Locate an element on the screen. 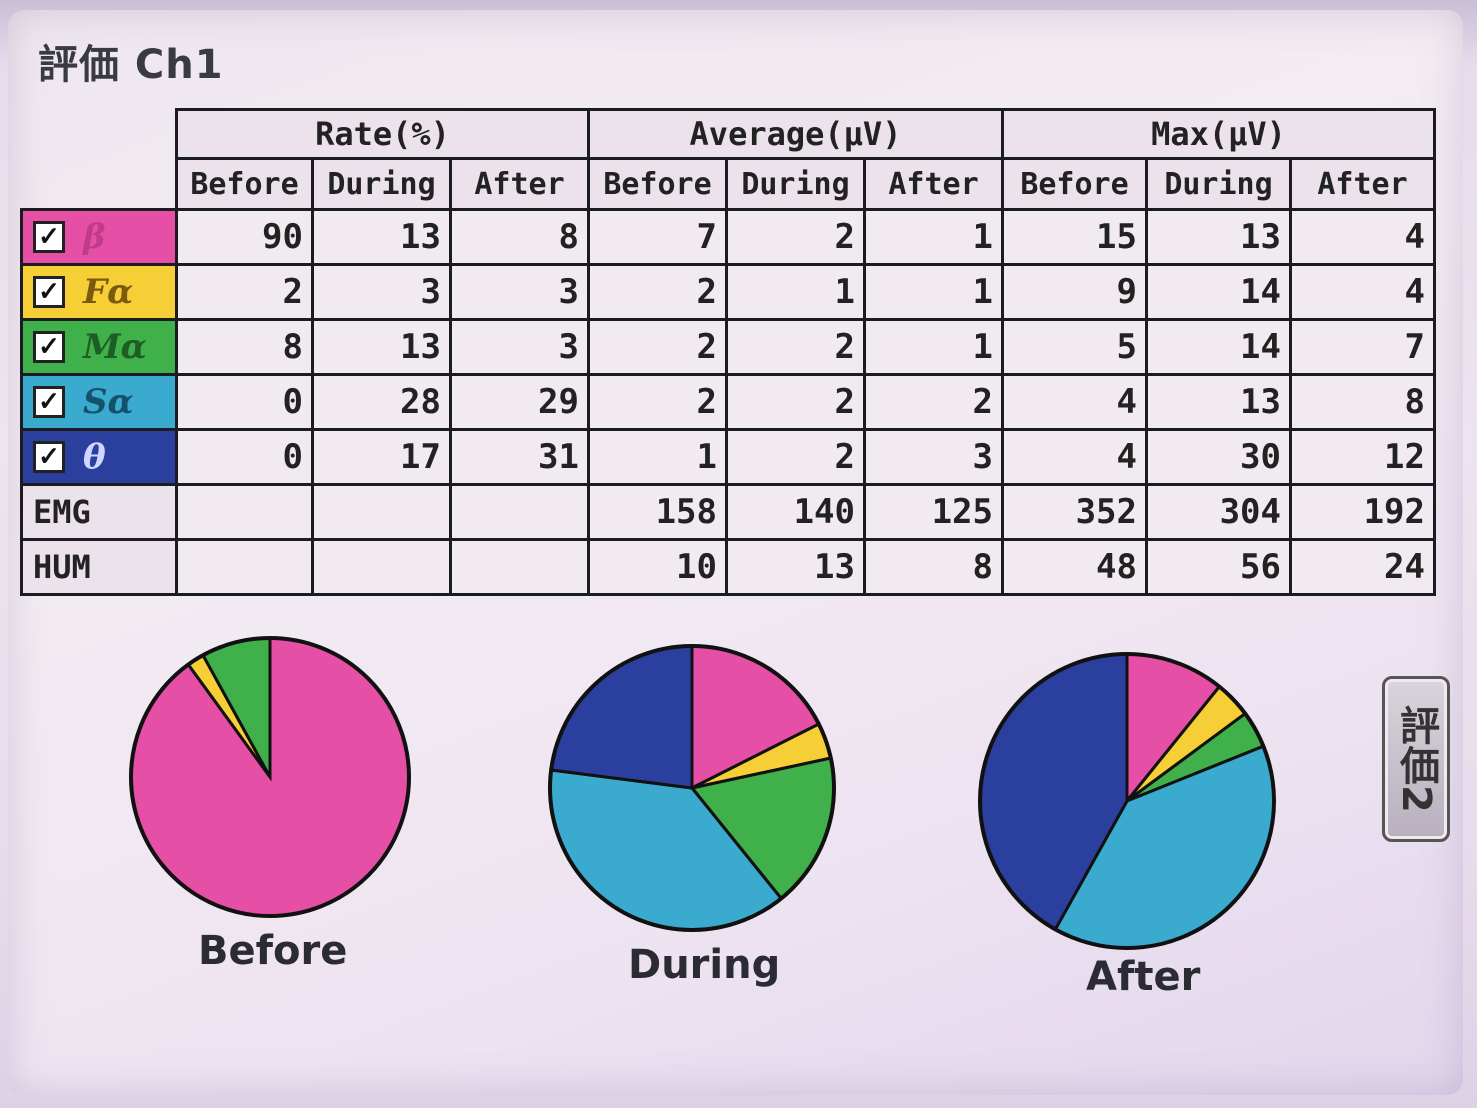 The image size is (1477, 1108). window-title: 評価 Ch1 is located at coordinates (131, 65).